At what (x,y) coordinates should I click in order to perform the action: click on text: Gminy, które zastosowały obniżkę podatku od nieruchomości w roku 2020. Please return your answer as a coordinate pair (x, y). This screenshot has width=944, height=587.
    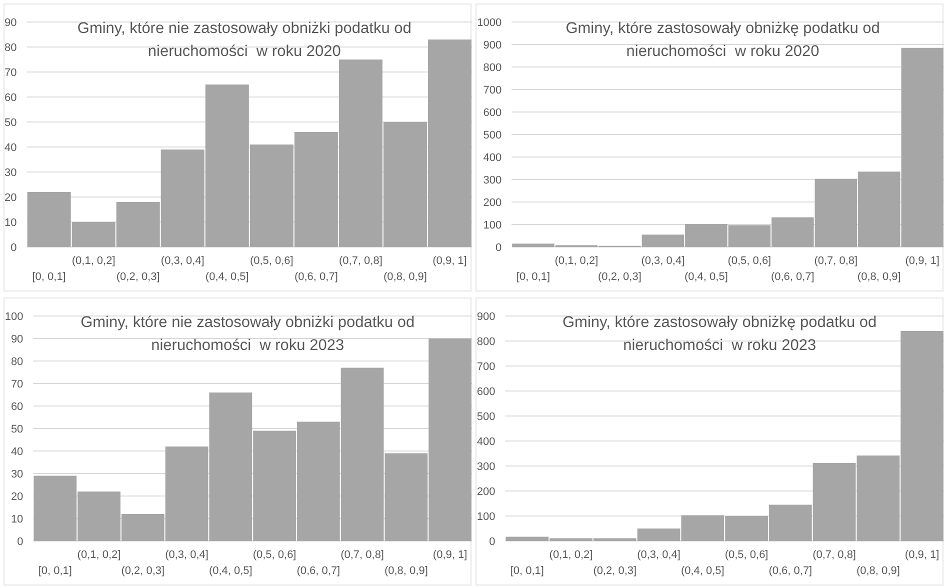
    Looking at the image, I should click on (723, 40).